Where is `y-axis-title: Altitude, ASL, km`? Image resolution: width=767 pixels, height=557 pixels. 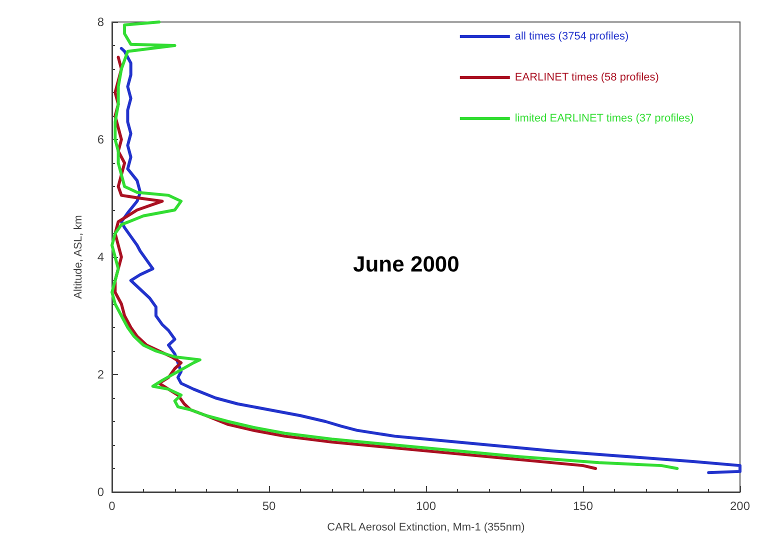
y-axis-title: Altitude, ASL, km is located at coordinates (78, 257).